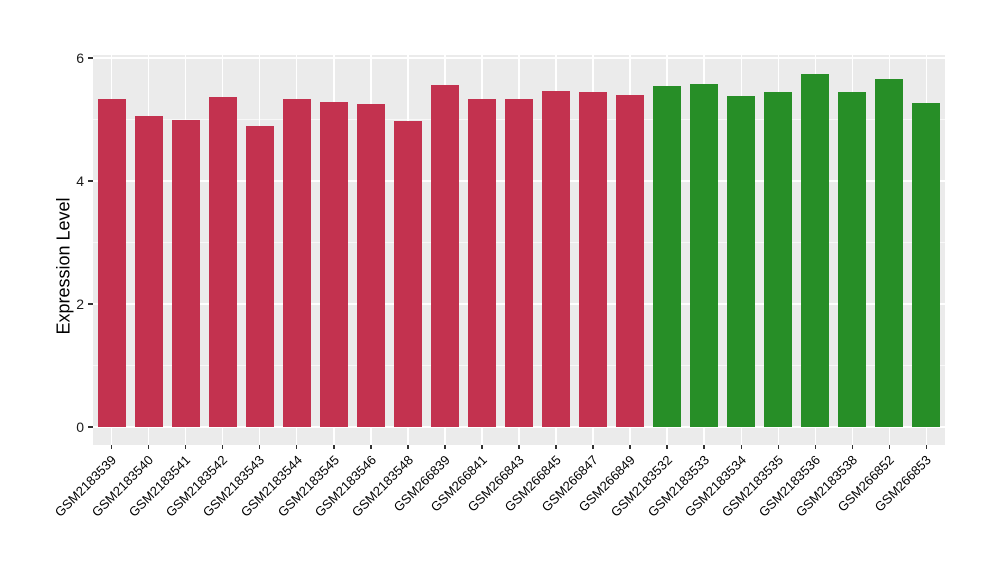 Image resolution: width=1000 pixels, height=580 pixels. What do you see at coordinates (63, 266) in the screenshot?
I see `y-axis-title: Expression Level` at bounding box center [63, 266].